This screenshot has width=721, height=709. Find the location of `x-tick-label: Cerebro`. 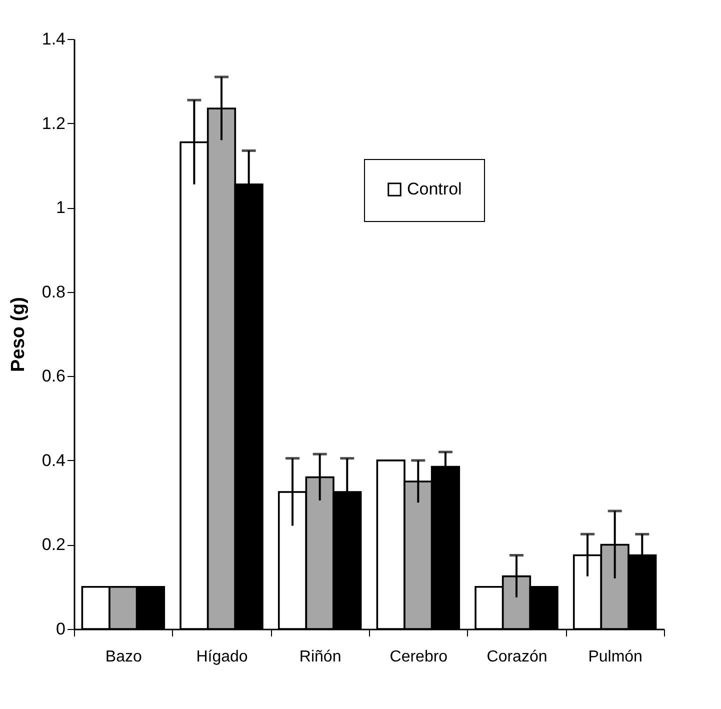

x-tick-label: Cerebro is located at coordinates (419, 657).